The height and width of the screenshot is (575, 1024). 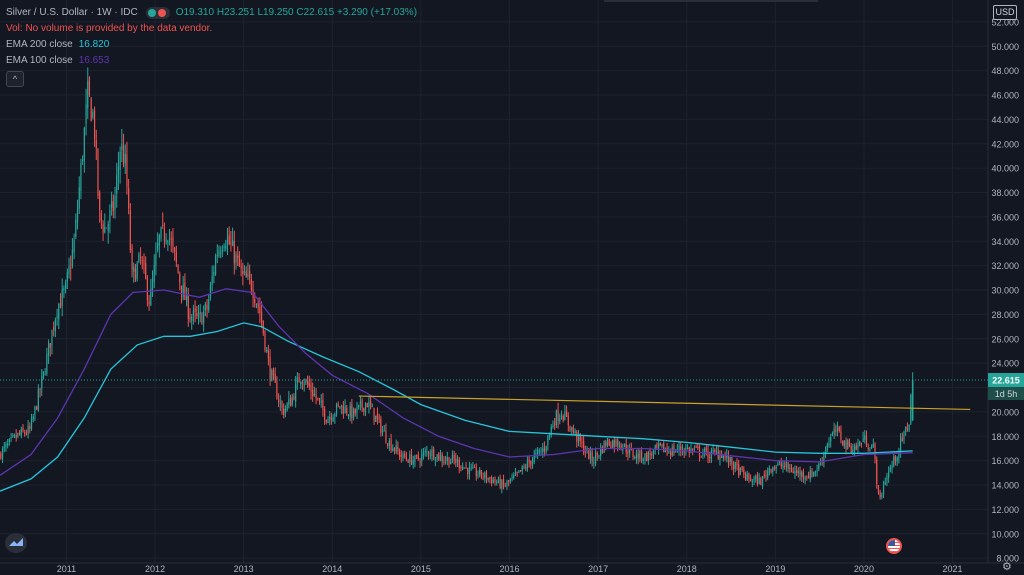 I want to click on tradingview-logo-icon, so click(x=16, y=543).